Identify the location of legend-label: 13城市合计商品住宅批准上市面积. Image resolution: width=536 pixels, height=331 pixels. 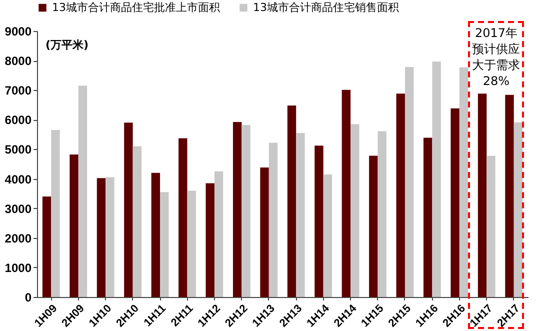
(136, 7).